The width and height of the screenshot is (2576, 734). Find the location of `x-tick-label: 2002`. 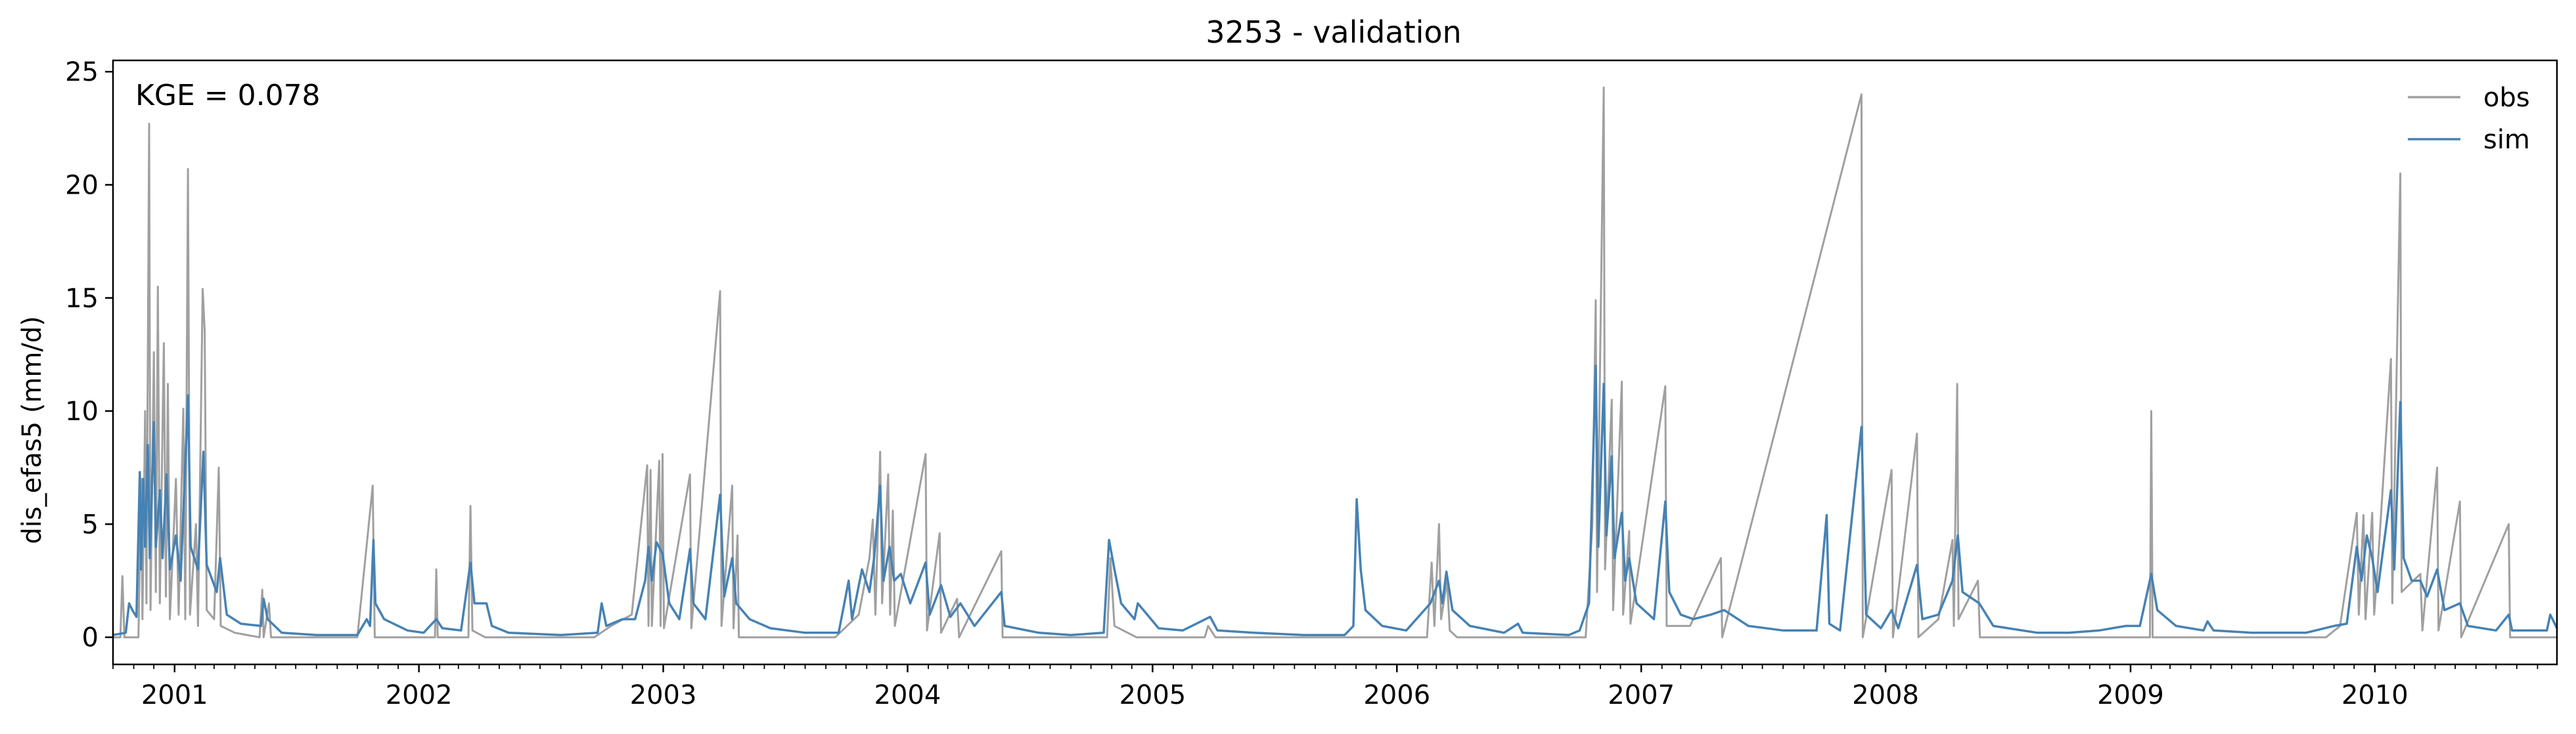

x-tick-label: 2002 is located at coordinates (419, 695).